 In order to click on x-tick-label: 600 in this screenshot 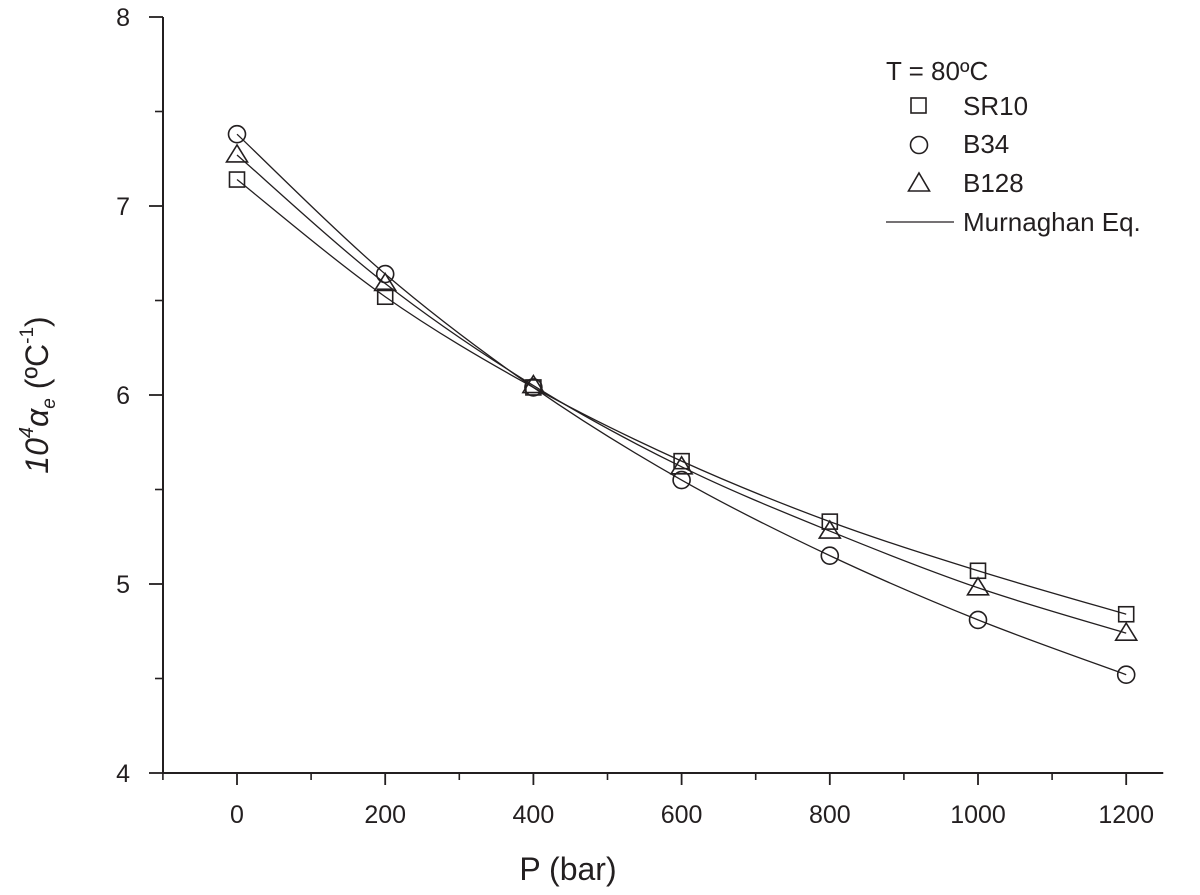, I will do `click(682, 815)`.